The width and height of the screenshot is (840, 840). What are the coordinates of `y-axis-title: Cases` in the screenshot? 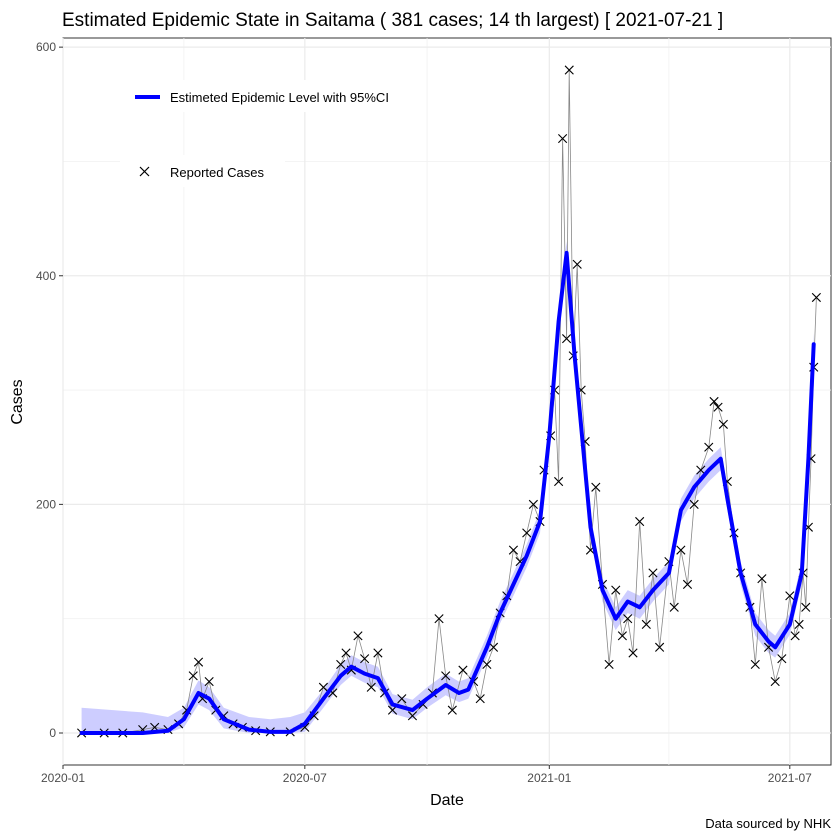 It's located at (17, 401).